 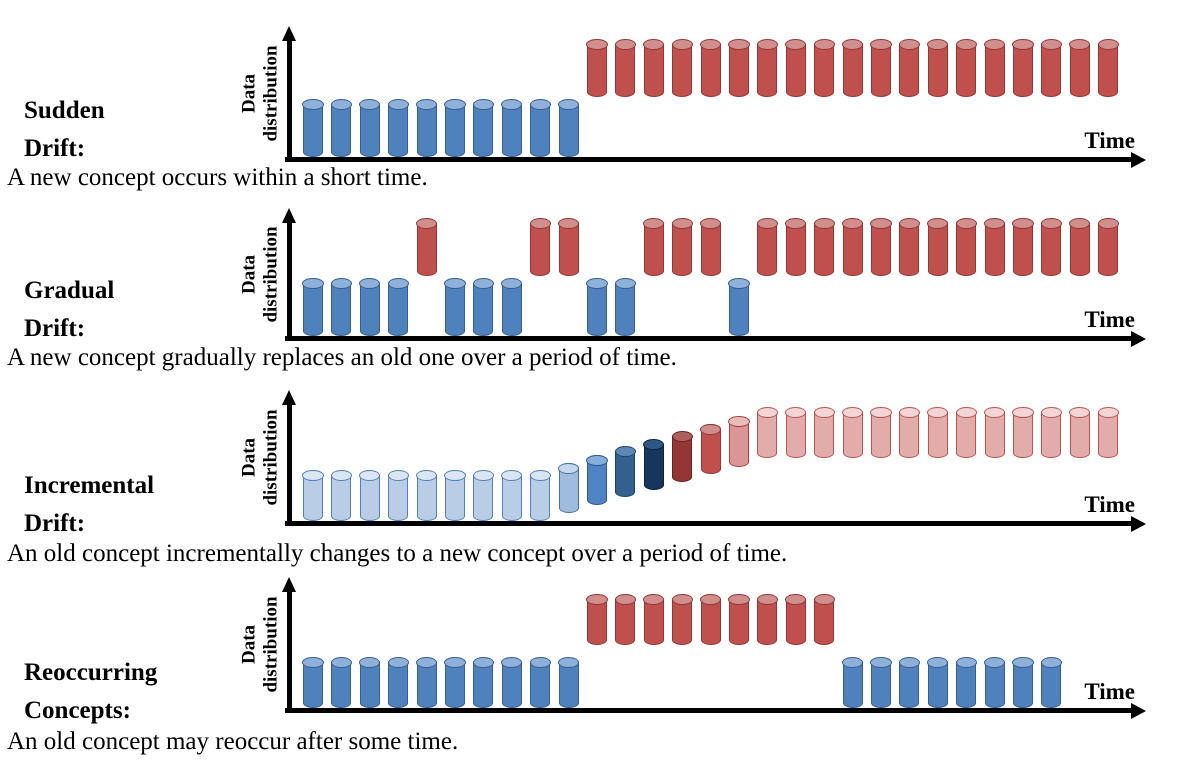 What do you see at coordinates (89, 485) in the screenshot?
I see `row-label-line1: Incremental` at bounding box center [89, 485].